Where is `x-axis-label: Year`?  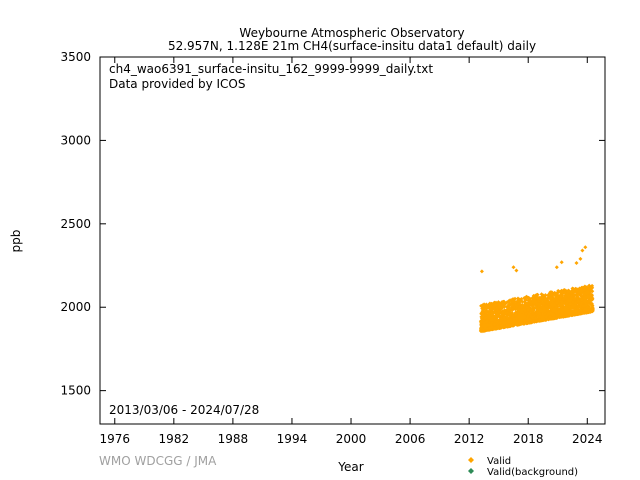
x-axis-label: Year is located at coordinates (350, 467).